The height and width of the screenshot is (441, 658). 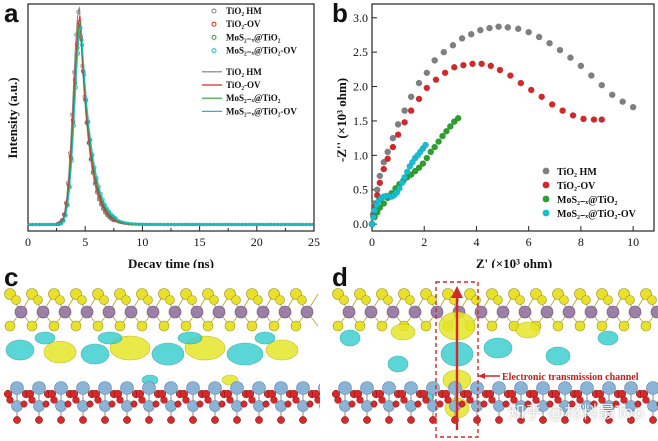 What do you see at coordinates (546, 185) in the screenshot?
I see `legend-marker-b` at bounding box center [546, 185].